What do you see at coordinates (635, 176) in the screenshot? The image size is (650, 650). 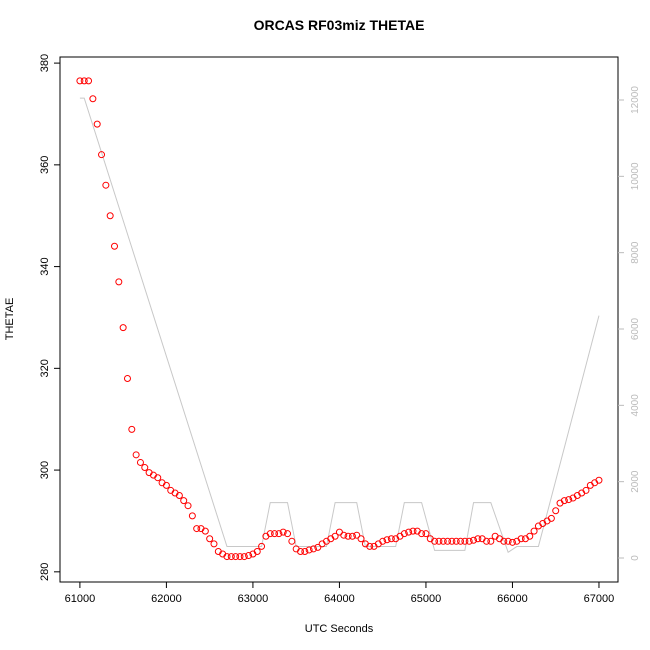 I see `y2-tick-label: 10000` at bounding box center [635, 176].